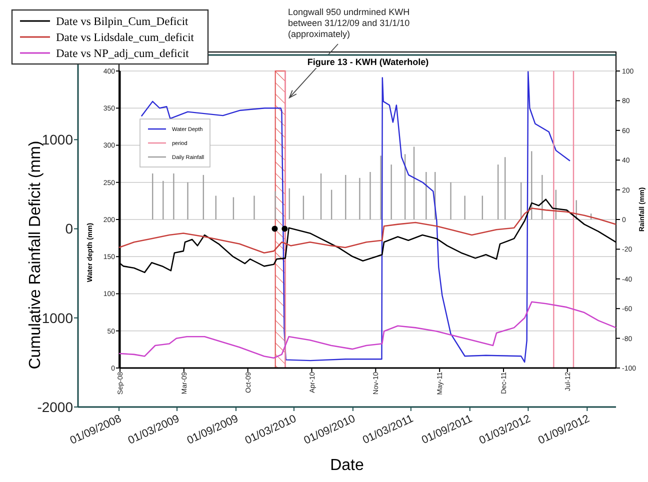 The width and height of the screenshot is (648, 482). I want to click on legend-label: Date vs Lidsdale_cum_deficit, so click(125, 38).